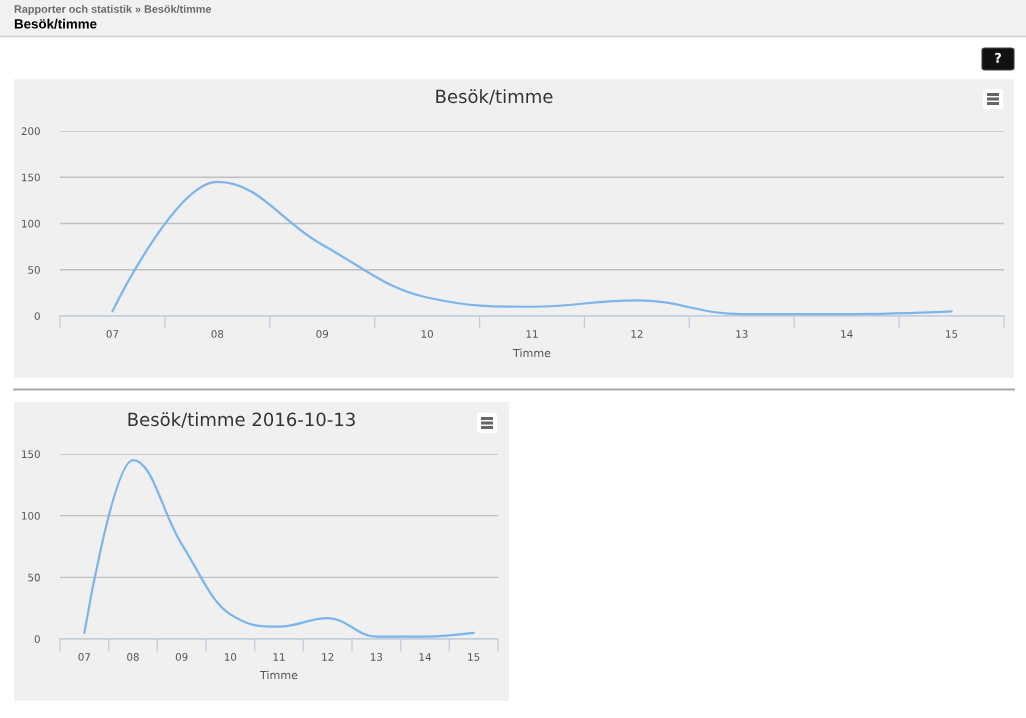 The image size is (1026, 718). What do you see at coordinates (279, 548) in the screenshot?
I see `line-series` at bounding box center [279, 548].